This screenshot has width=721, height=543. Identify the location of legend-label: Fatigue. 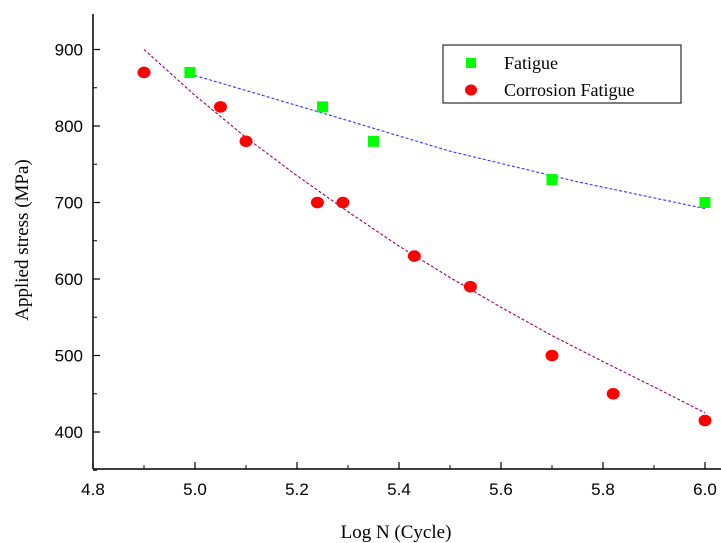
(531, 63).